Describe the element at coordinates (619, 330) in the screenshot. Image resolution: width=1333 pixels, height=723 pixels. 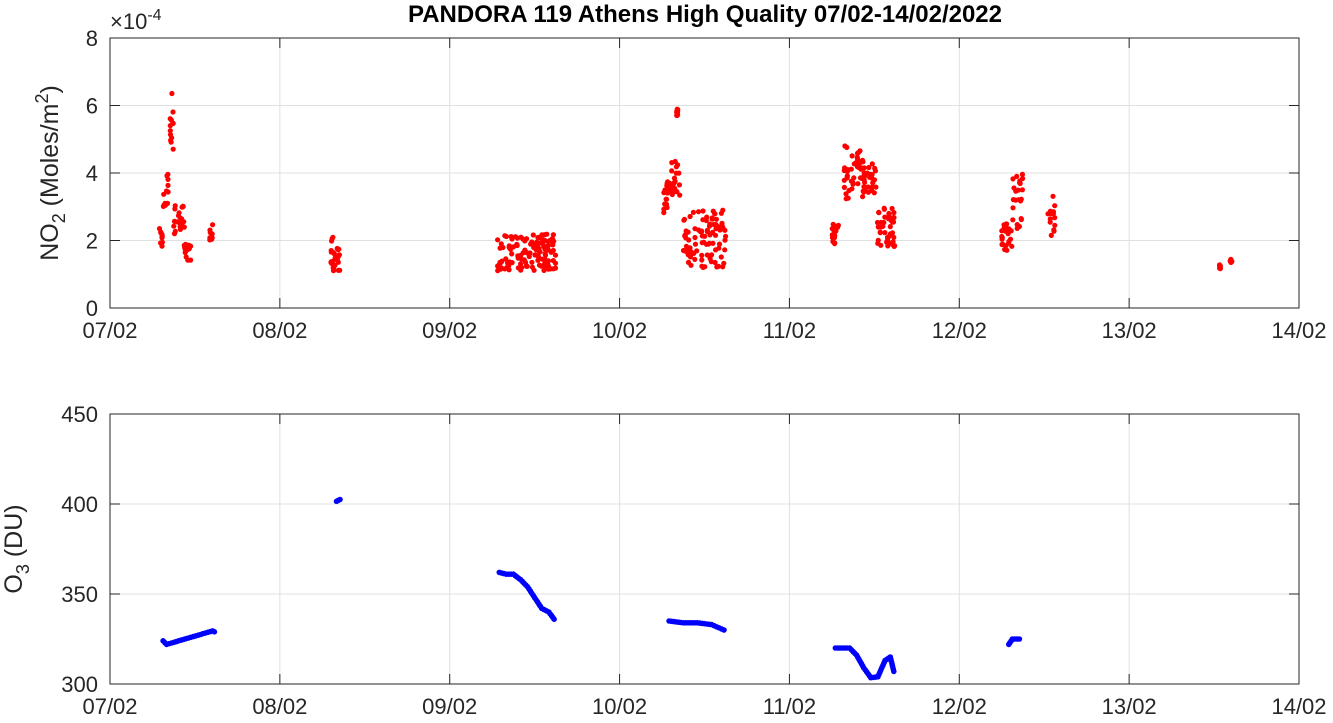
I see `x-tick-label: 10/02` at that location.